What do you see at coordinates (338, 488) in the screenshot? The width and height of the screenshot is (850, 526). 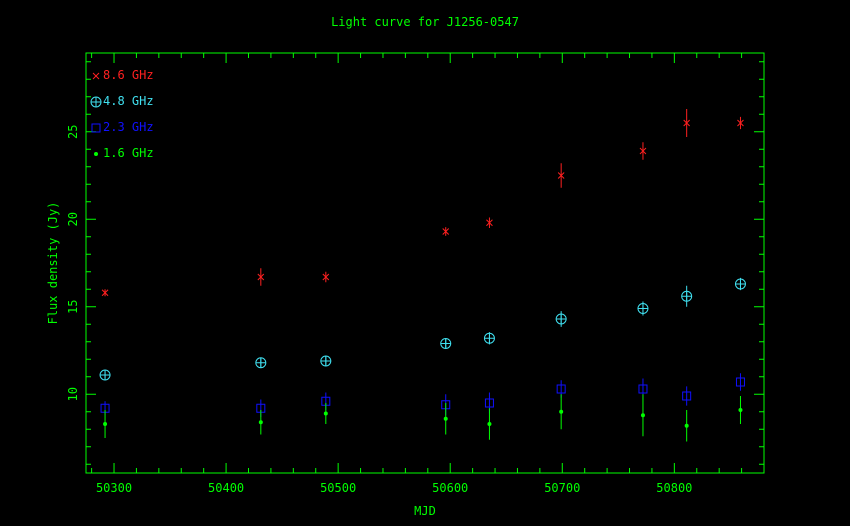 I see `x-tick-label: 50500` at bounding box center [338, 488].